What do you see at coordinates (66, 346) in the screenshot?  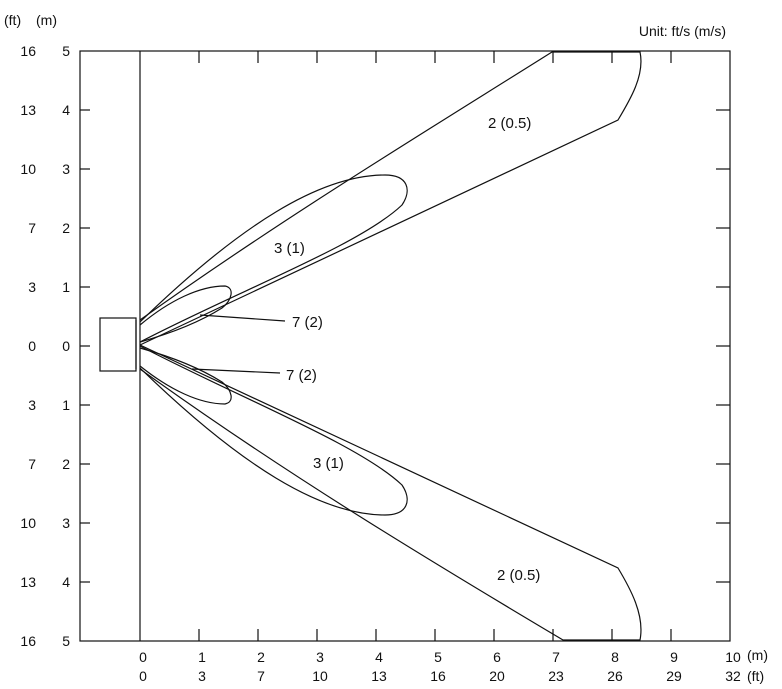 I see `y-tick-label-m: 0` at bounding box center [66, 346].